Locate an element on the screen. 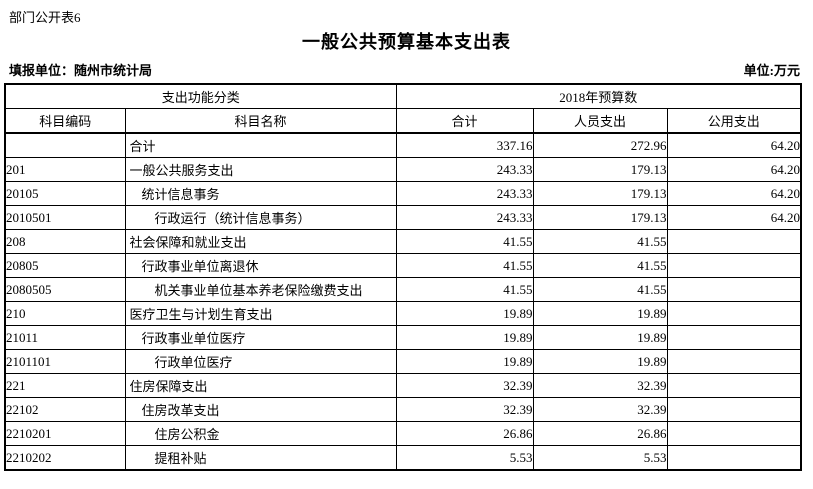 The height and width of the screenshot is (489, 813). cell-subject-code: 2010501 is located at coordinates (65, 217).